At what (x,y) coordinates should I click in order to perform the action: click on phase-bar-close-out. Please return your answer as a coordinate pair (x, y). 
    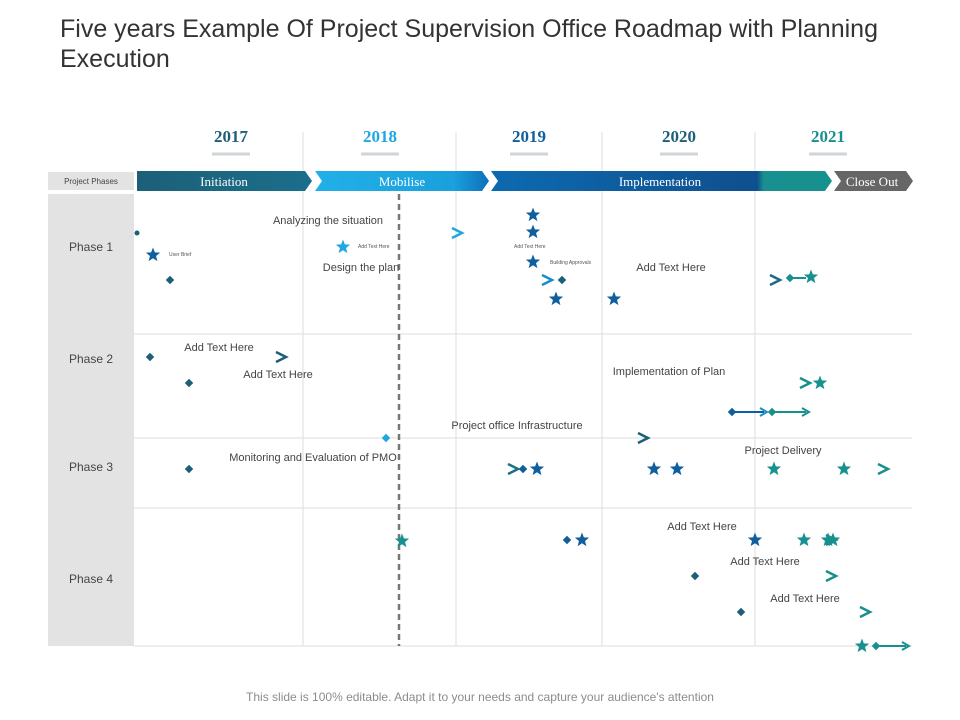
    Looking at the image, I should click on (873, 181).